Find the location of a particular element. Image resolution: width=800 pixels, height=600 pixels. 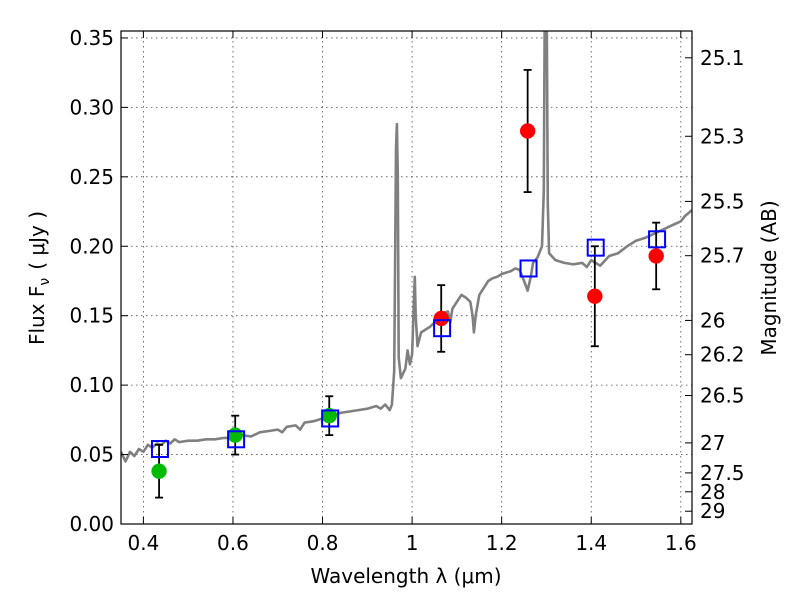

y2-tick-label: 28 is located at coordinates (712, 492).